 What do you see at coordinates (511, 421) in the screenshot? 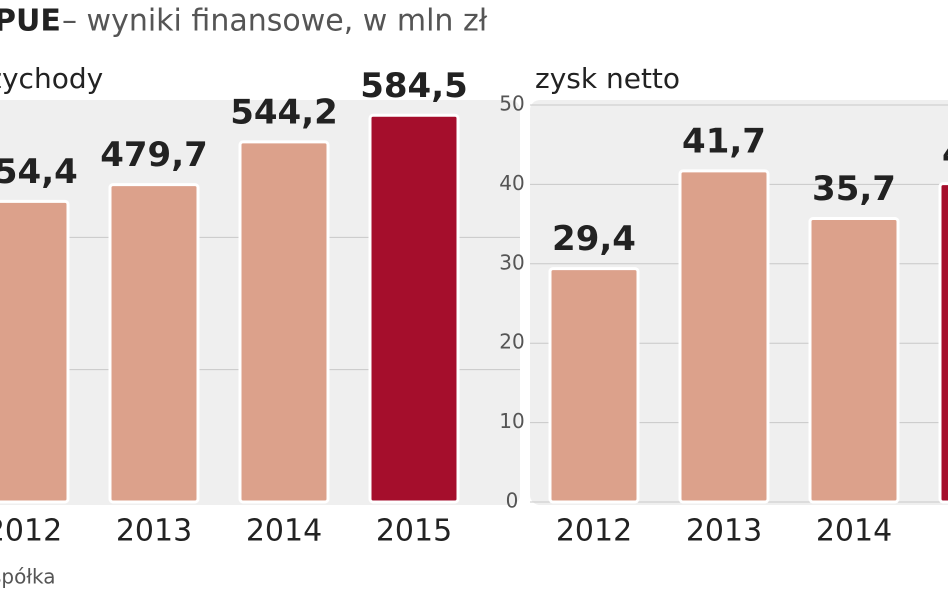
I see `y-tick-label: 10` at bounding box center [511, 421].